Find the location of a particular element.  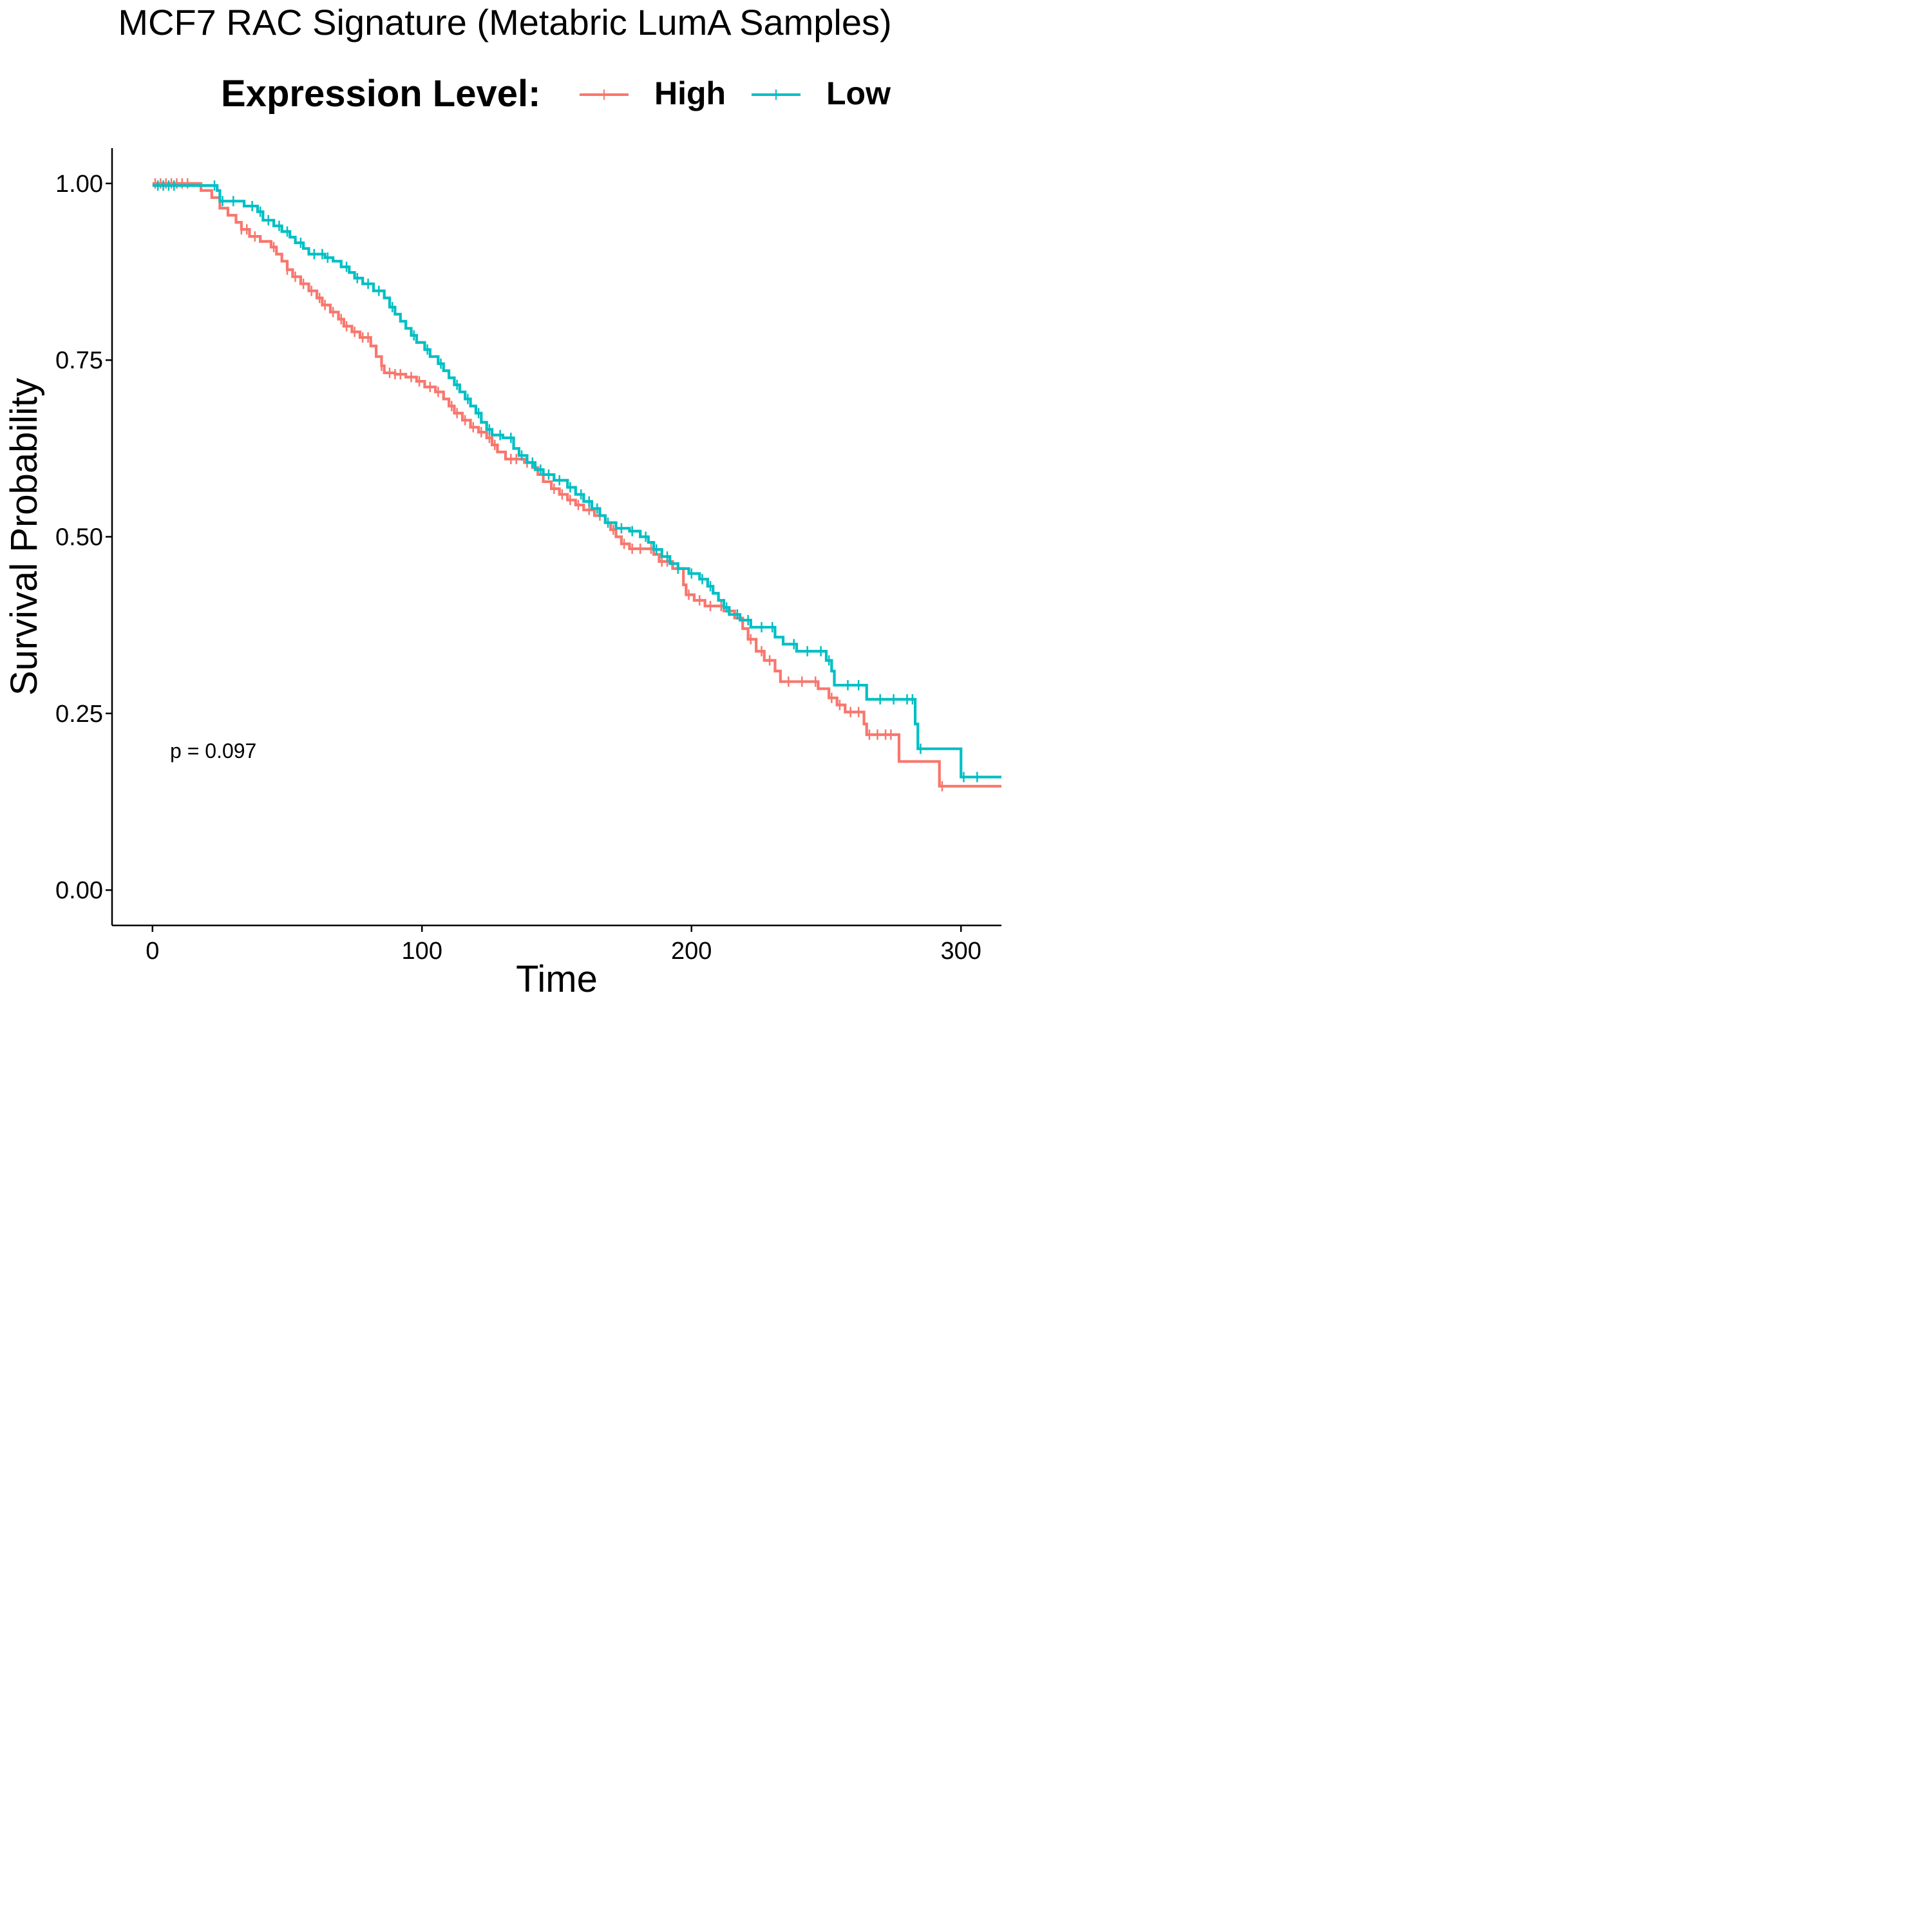

series-low is located at coordinates (576, 481).